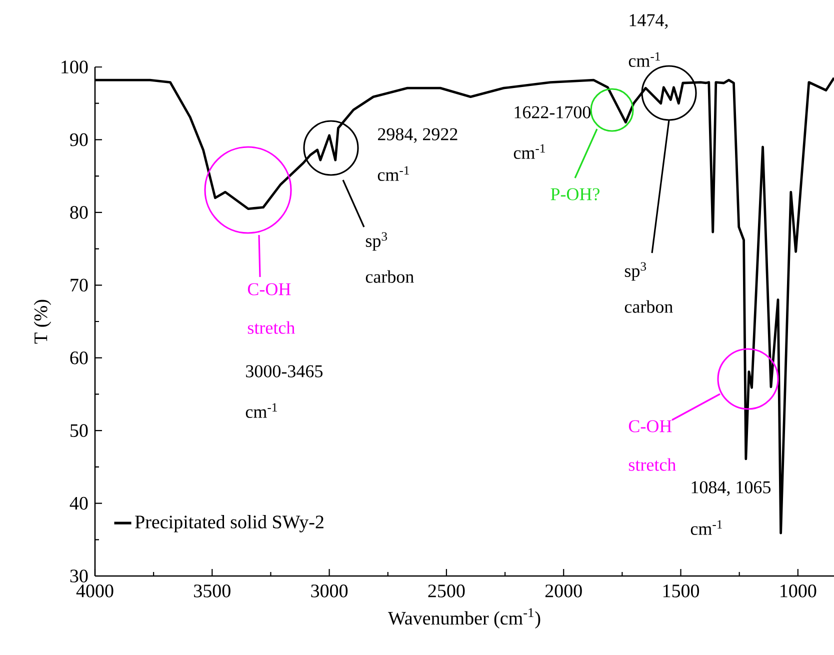 Image resolution: width=834 pixels, height=655 pixels. I want to click on y-tick-label: 30, so click(79, 576).